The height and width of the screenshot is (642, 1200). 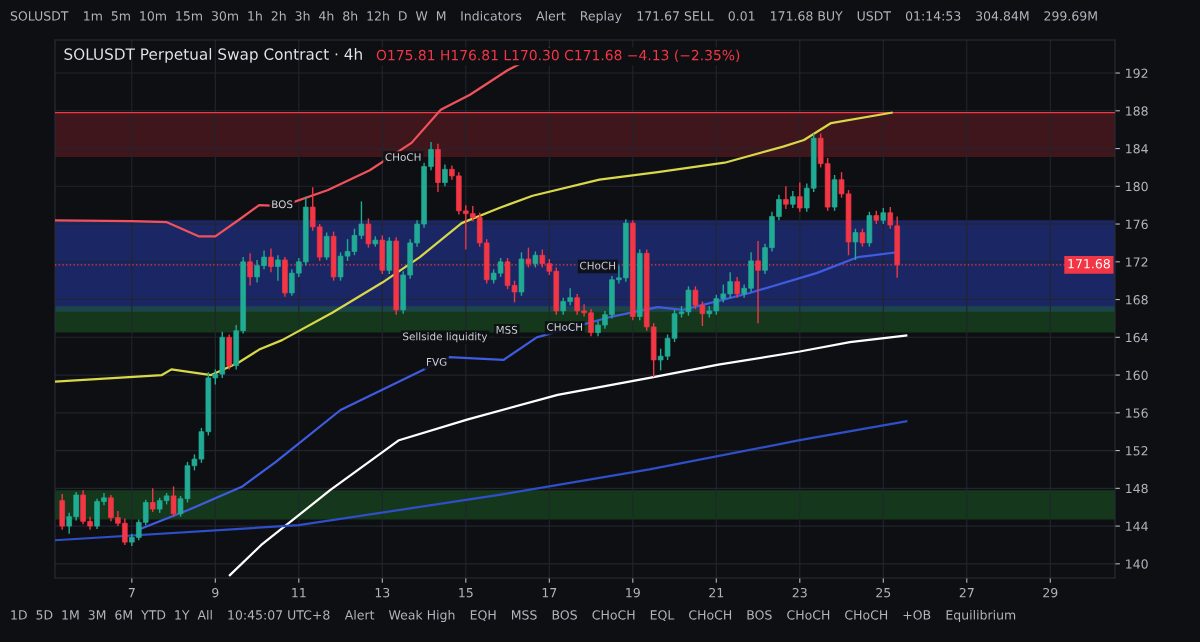 I want to click on y-tick-label: 180, so click(x=1137, y=186).